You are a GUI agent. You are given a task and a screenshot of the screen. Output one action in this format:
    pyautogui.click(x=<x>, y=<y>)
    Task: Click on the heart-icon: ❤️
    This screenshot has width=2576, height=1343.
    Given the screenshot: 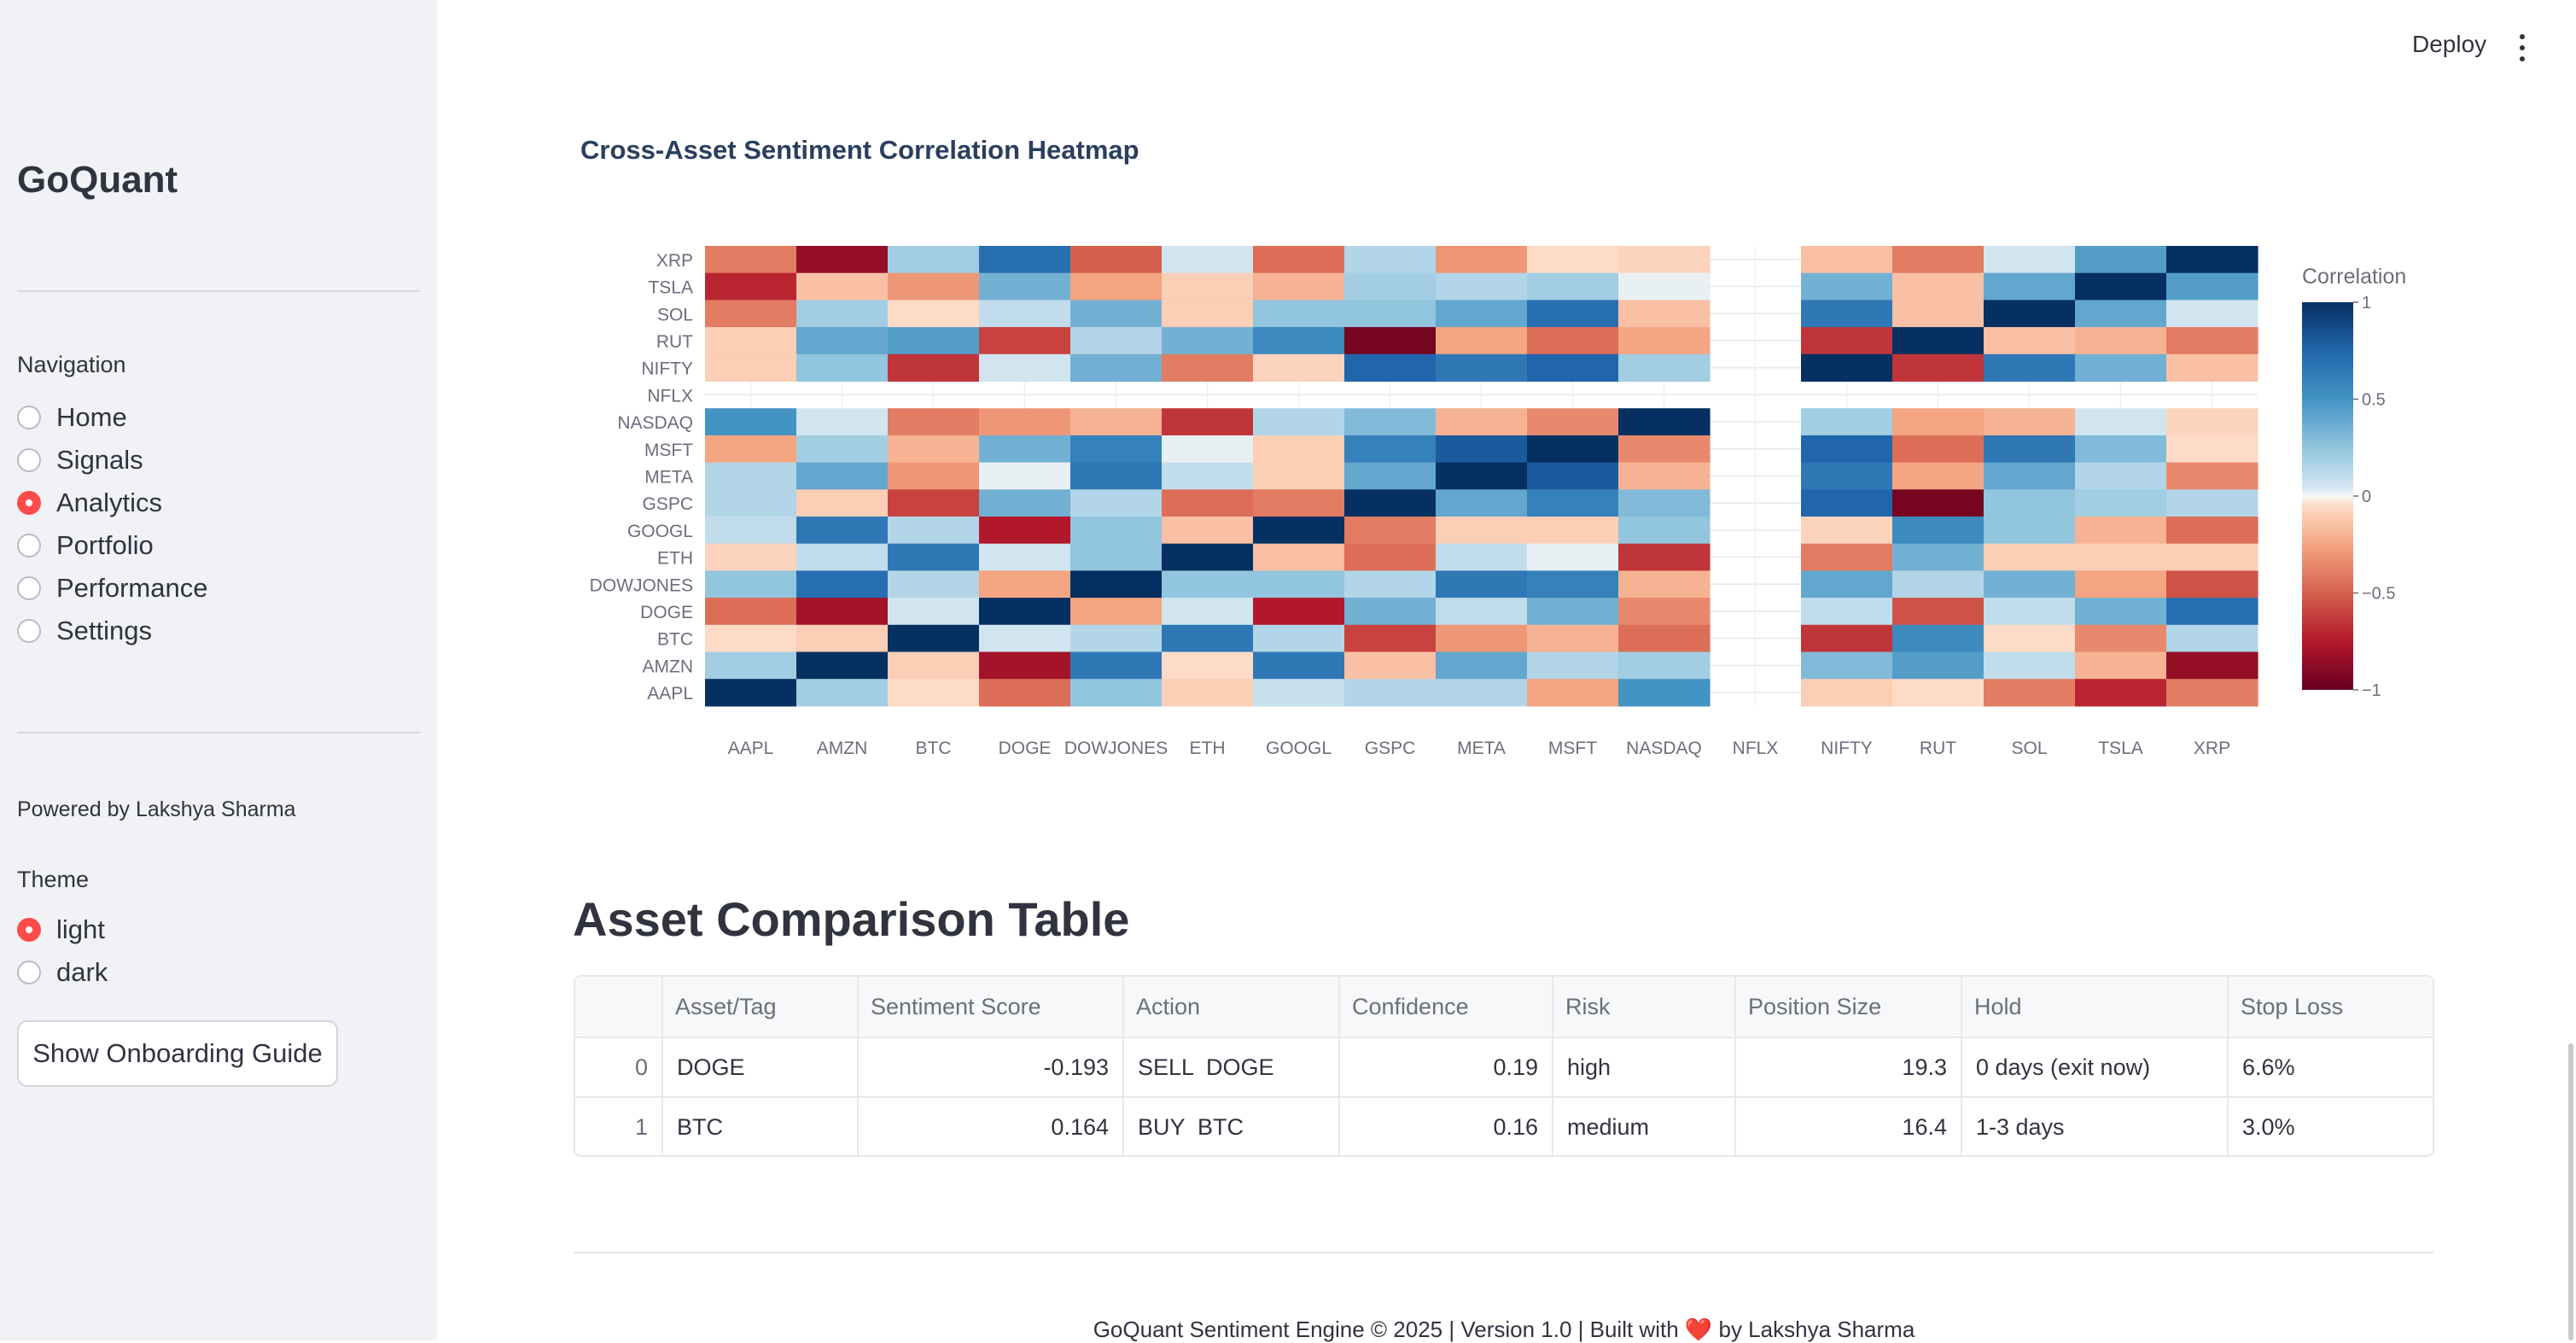 What is the action you would take?
    pyautogui.click(x=1698, y=1329)
    